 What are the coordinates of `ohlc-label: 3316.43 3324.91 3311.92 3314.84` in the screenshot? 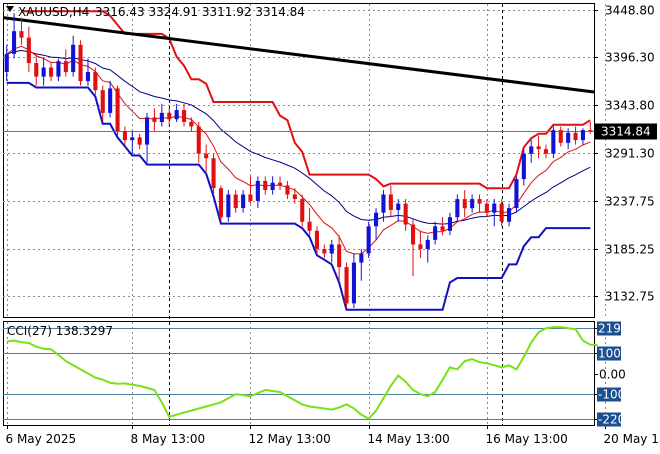 It's located at (200, 12).